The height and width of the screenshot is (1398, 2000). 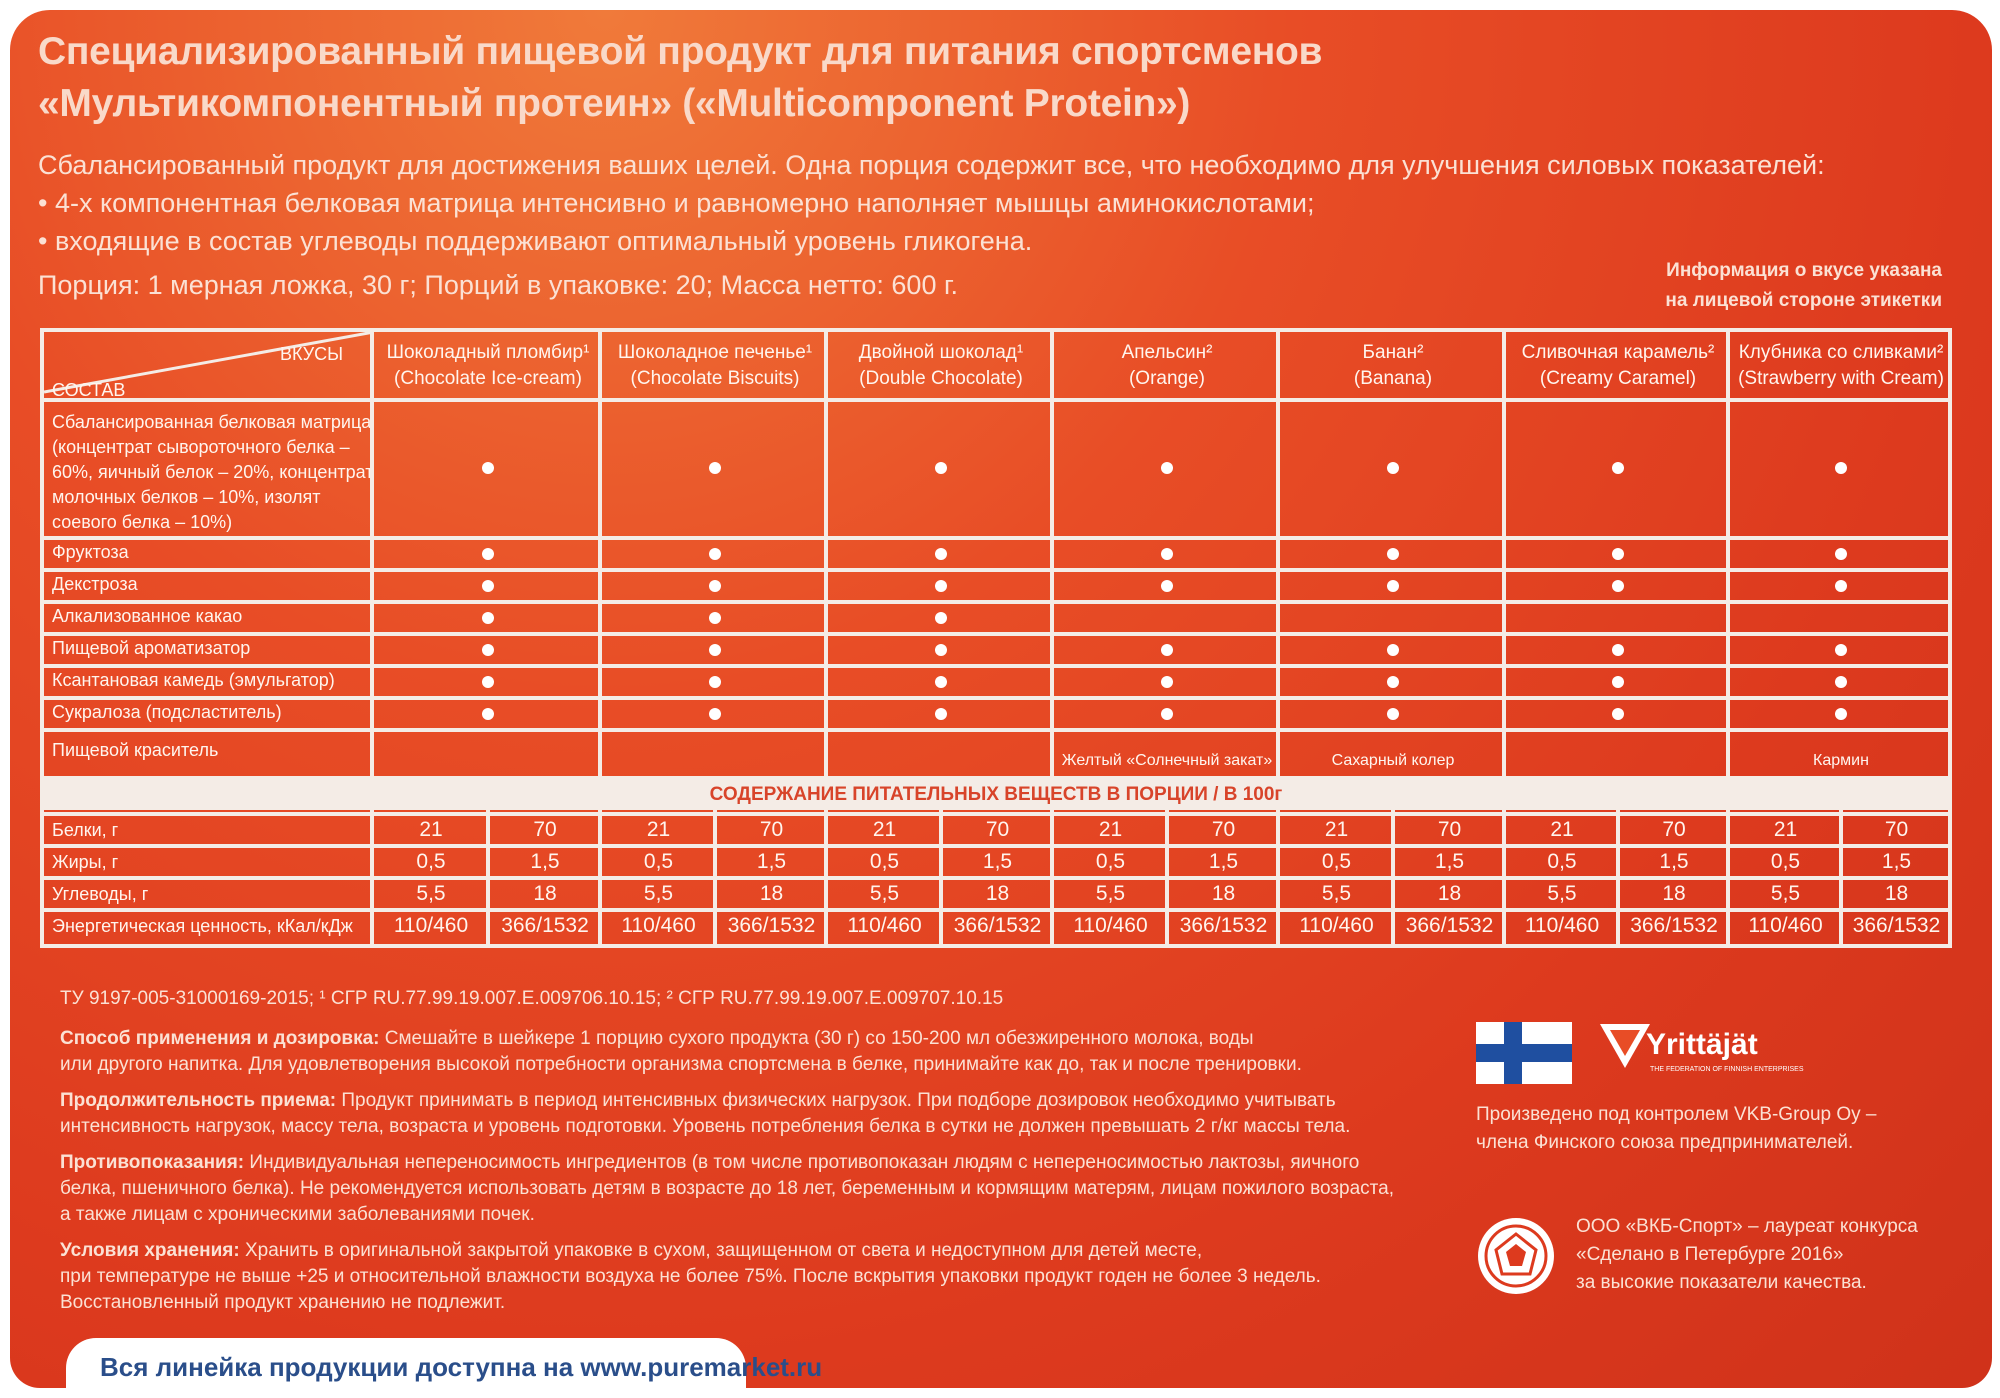 I want to click on matrix-label-line: молочных белков – 10%, изолят, so click(x=186, y=497).